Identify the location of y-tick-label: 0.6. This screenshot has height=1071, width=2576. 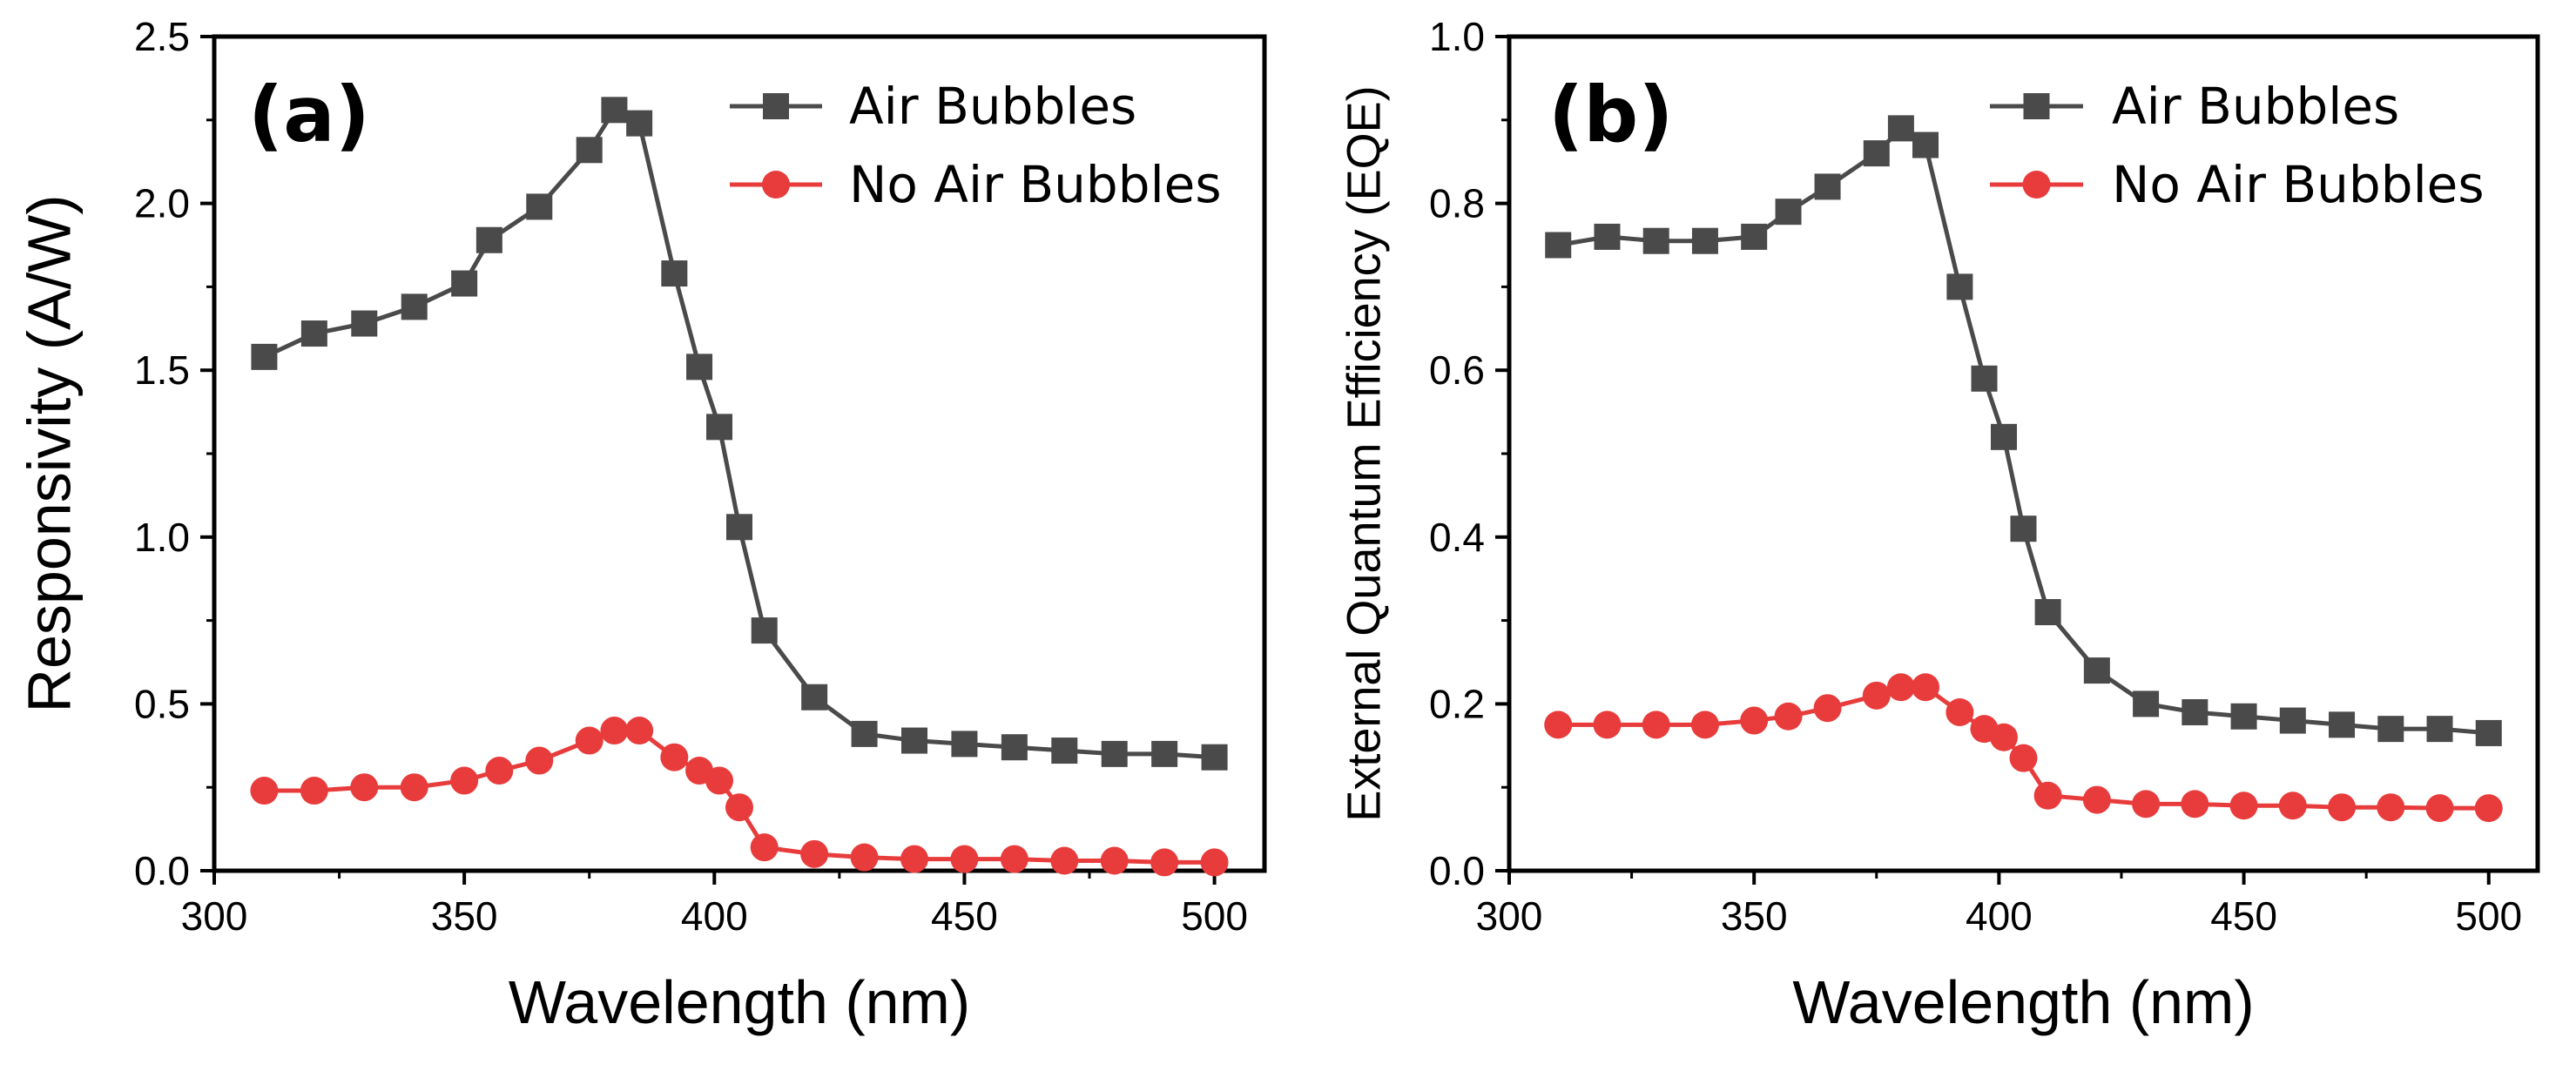
(1457, 370).